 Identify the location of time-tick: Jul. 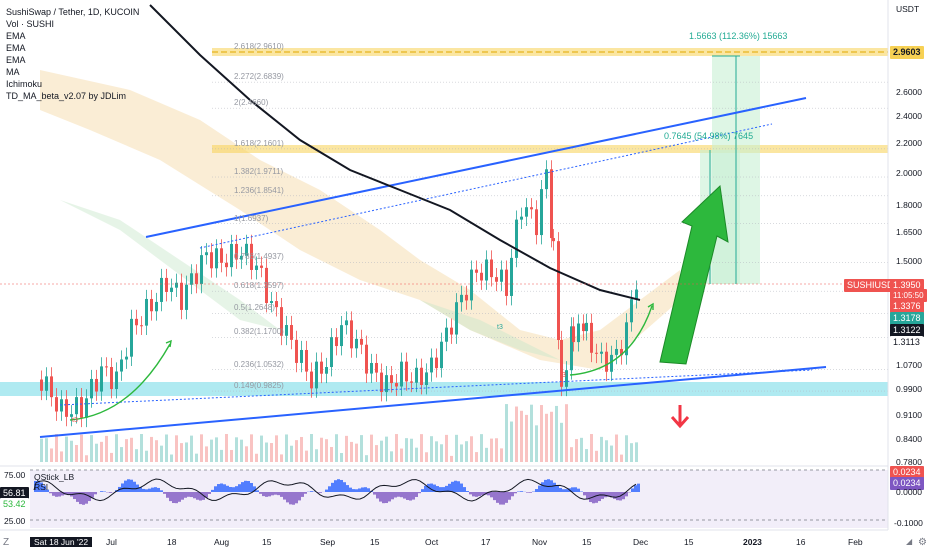
(111, 542).